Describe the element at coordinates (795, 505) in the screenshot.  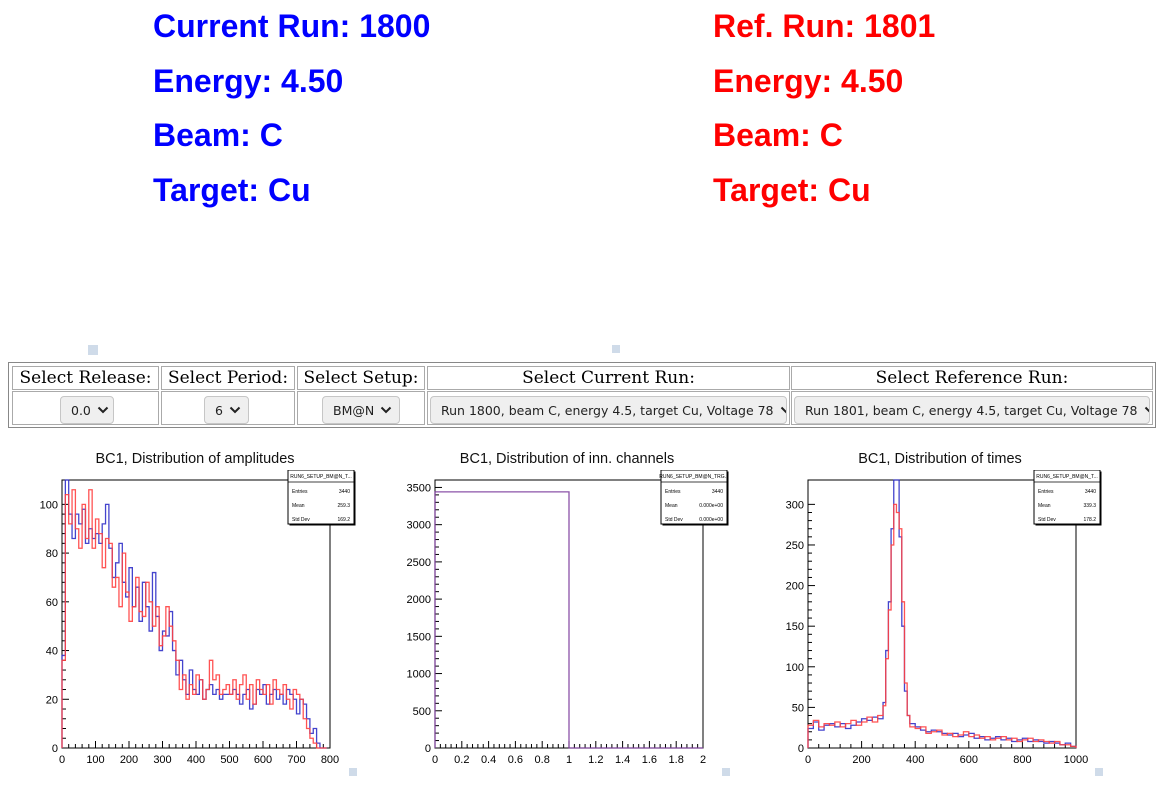
I see `y-tick-label: 300` at that location.